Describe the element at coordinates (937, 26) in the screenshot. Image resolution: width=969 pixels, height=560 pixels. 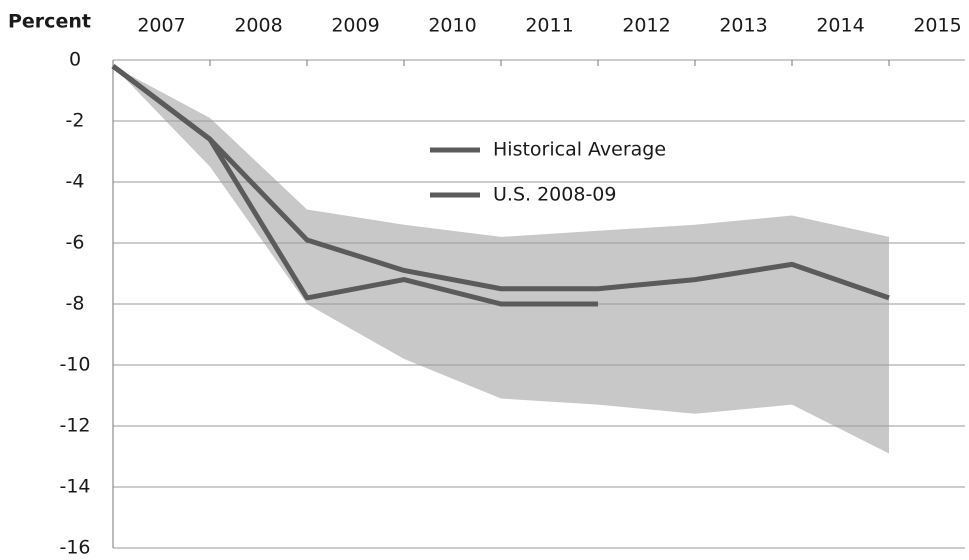
I see `x-tick-label: 2015` at that location.